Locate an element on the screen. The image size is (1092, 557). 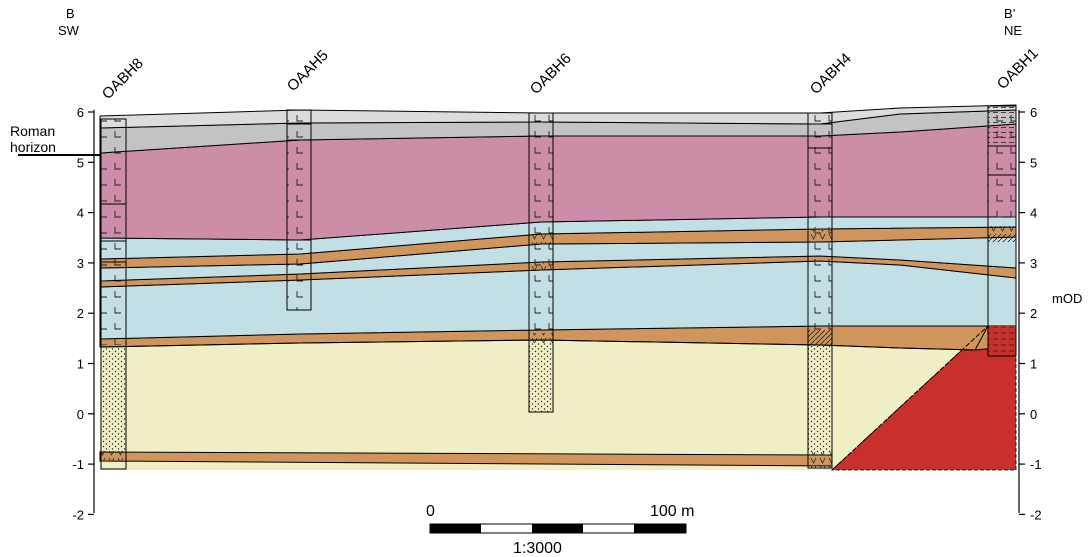
borehole-log-oabh4 is located at coordinates (820, 290).